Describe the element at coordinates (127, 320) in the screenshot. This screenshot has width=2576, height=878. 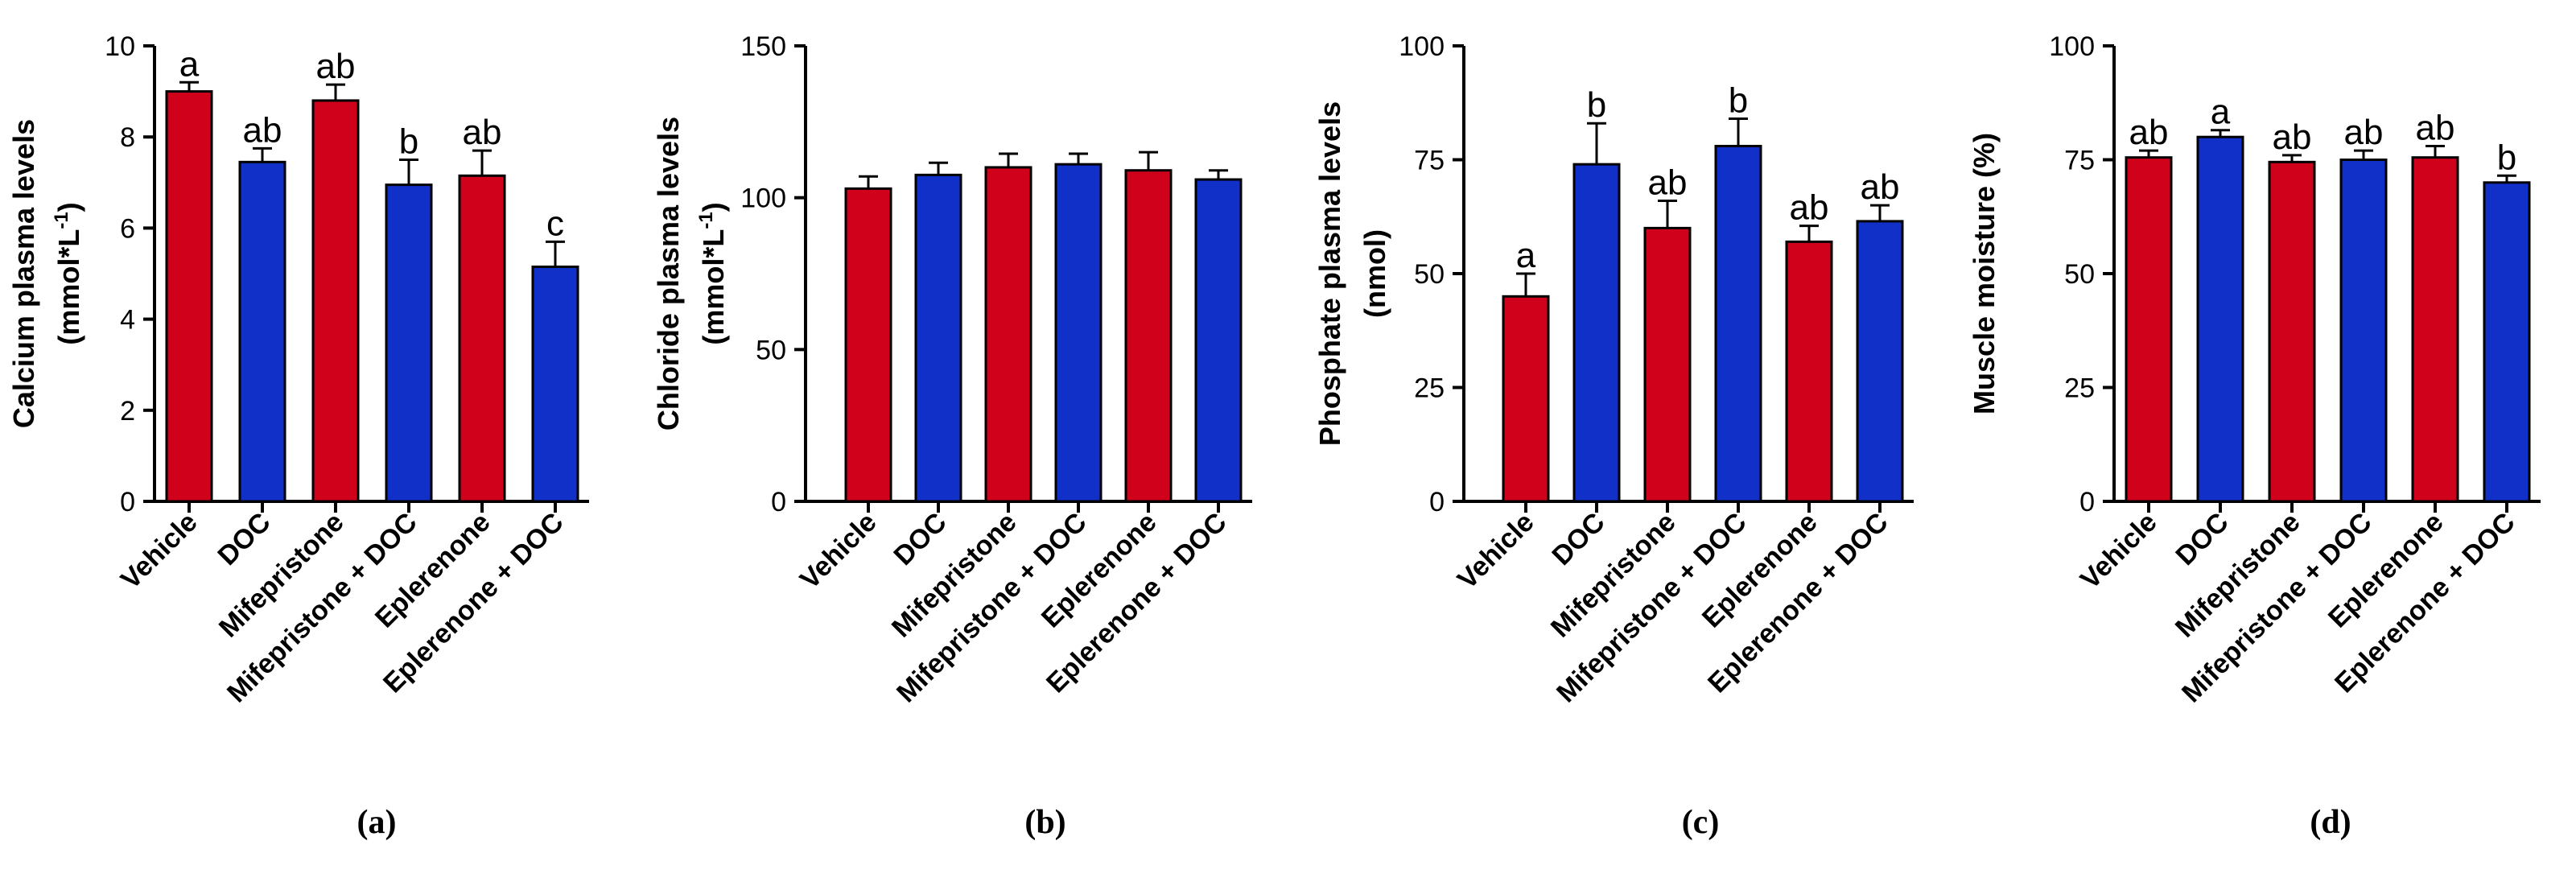
I see `y-tick-label: 4` at that location.